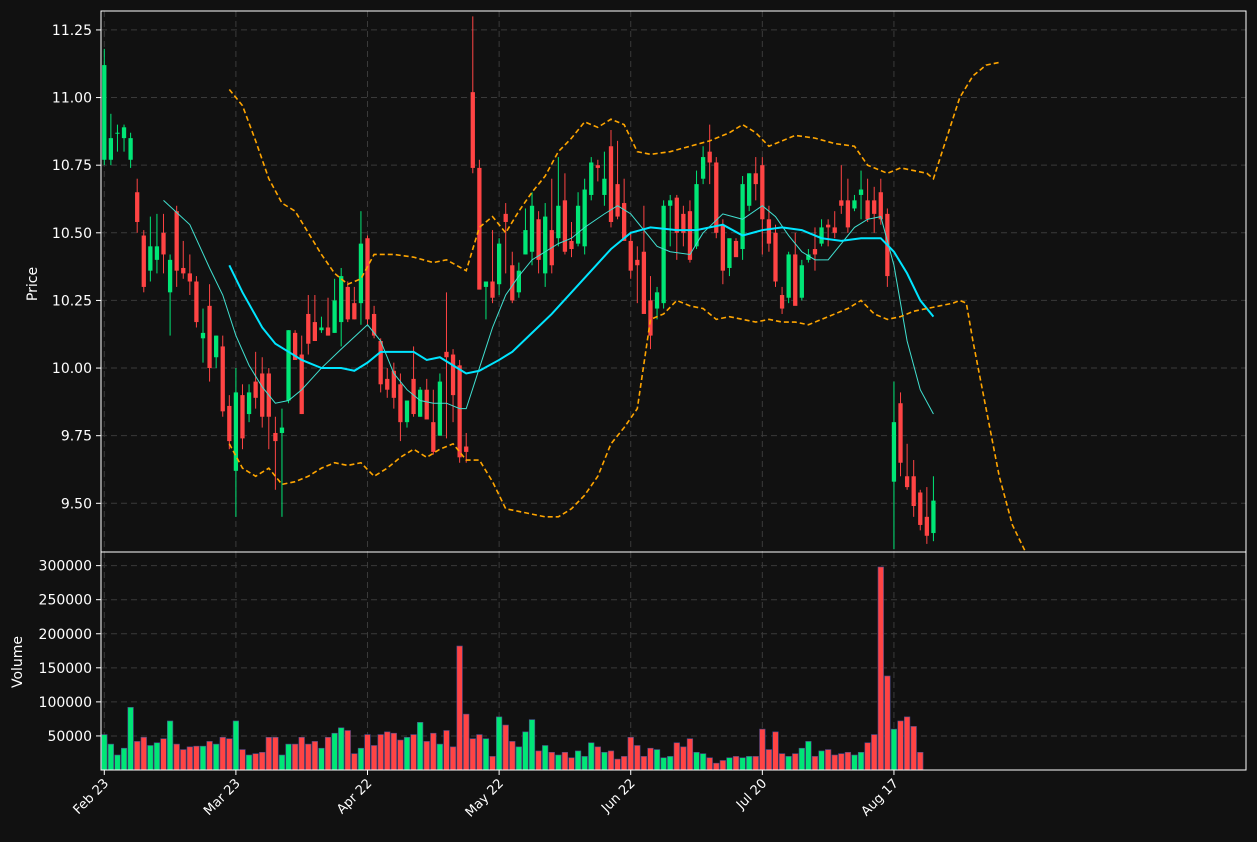  I want to click on price-y-tick-label: 9.50, so click(76, 504).